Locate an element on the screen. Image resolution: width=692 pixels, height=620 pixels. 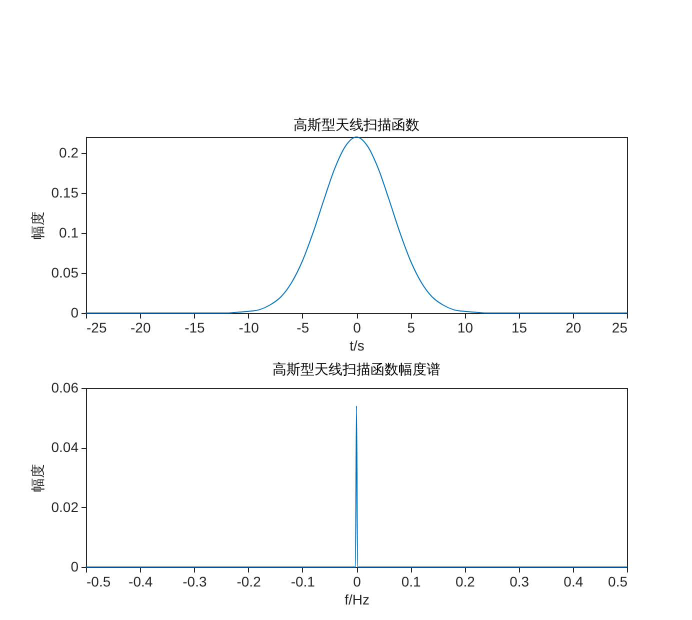
x-tick-label: -0.3 is located at coordinates (194, 582).